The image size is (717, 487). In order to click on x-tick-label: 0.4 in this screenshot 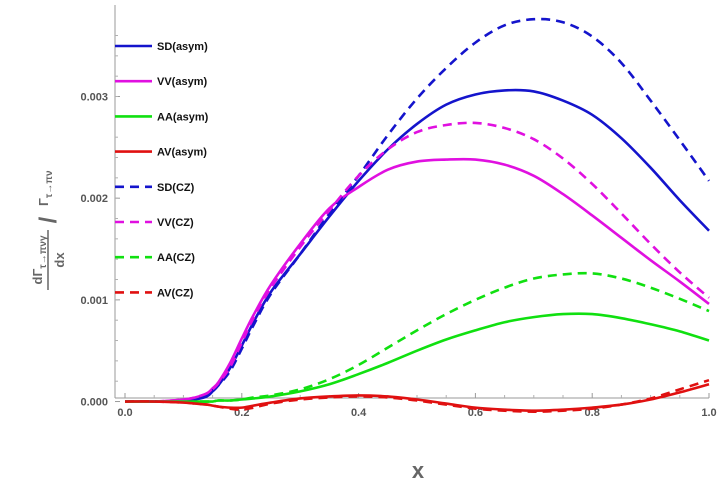, I will do `click(359, 413)`.